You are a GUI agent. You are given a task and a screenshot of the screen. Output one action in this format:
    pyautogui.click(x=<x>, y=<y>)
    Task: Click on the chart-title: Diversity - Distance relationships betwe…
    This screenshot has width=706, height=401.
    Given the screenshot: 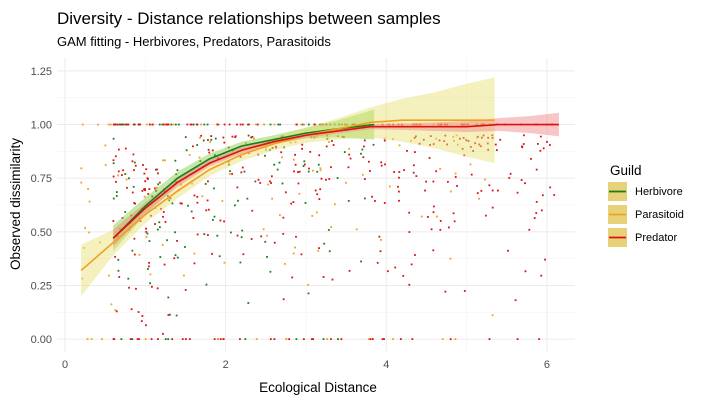 What is the action you would take?
    pyautogui.click(x=249, y=18)
    